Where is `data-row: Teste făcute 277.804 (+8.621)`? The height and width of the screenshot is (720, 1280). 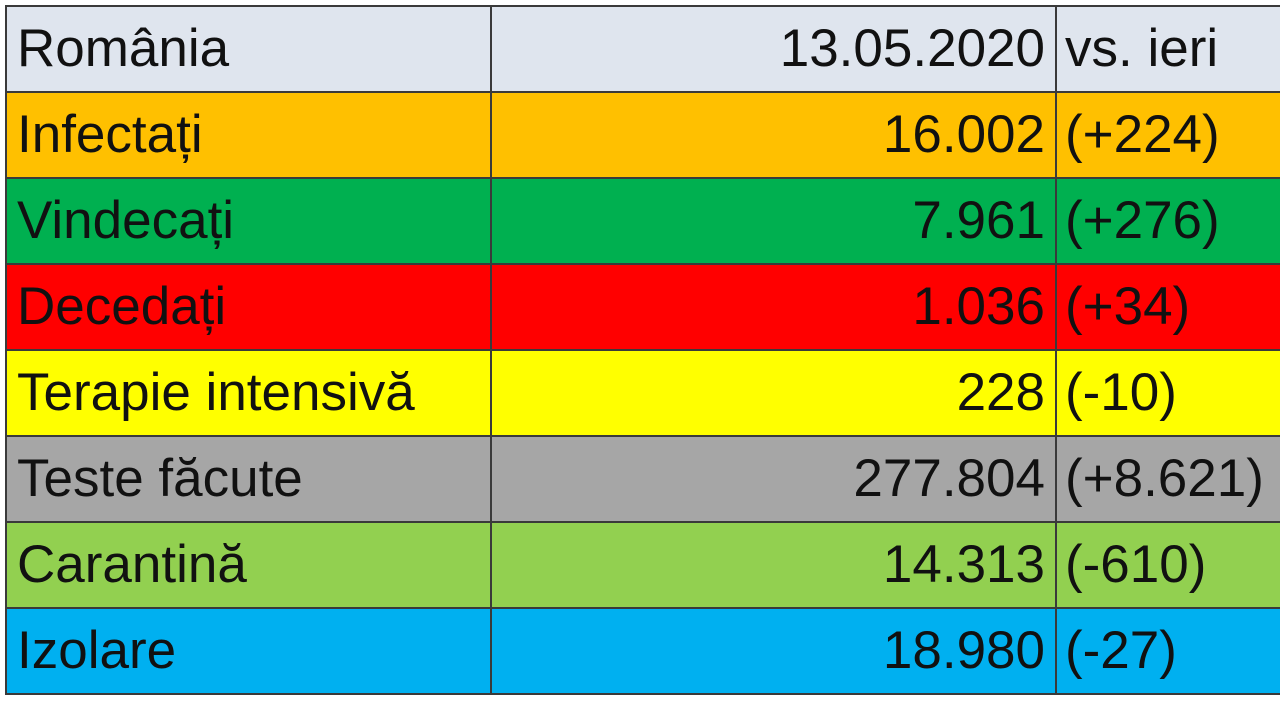 data-row: Teste făcute 277.804 (+8.621) is located at coordinates (642, 479).